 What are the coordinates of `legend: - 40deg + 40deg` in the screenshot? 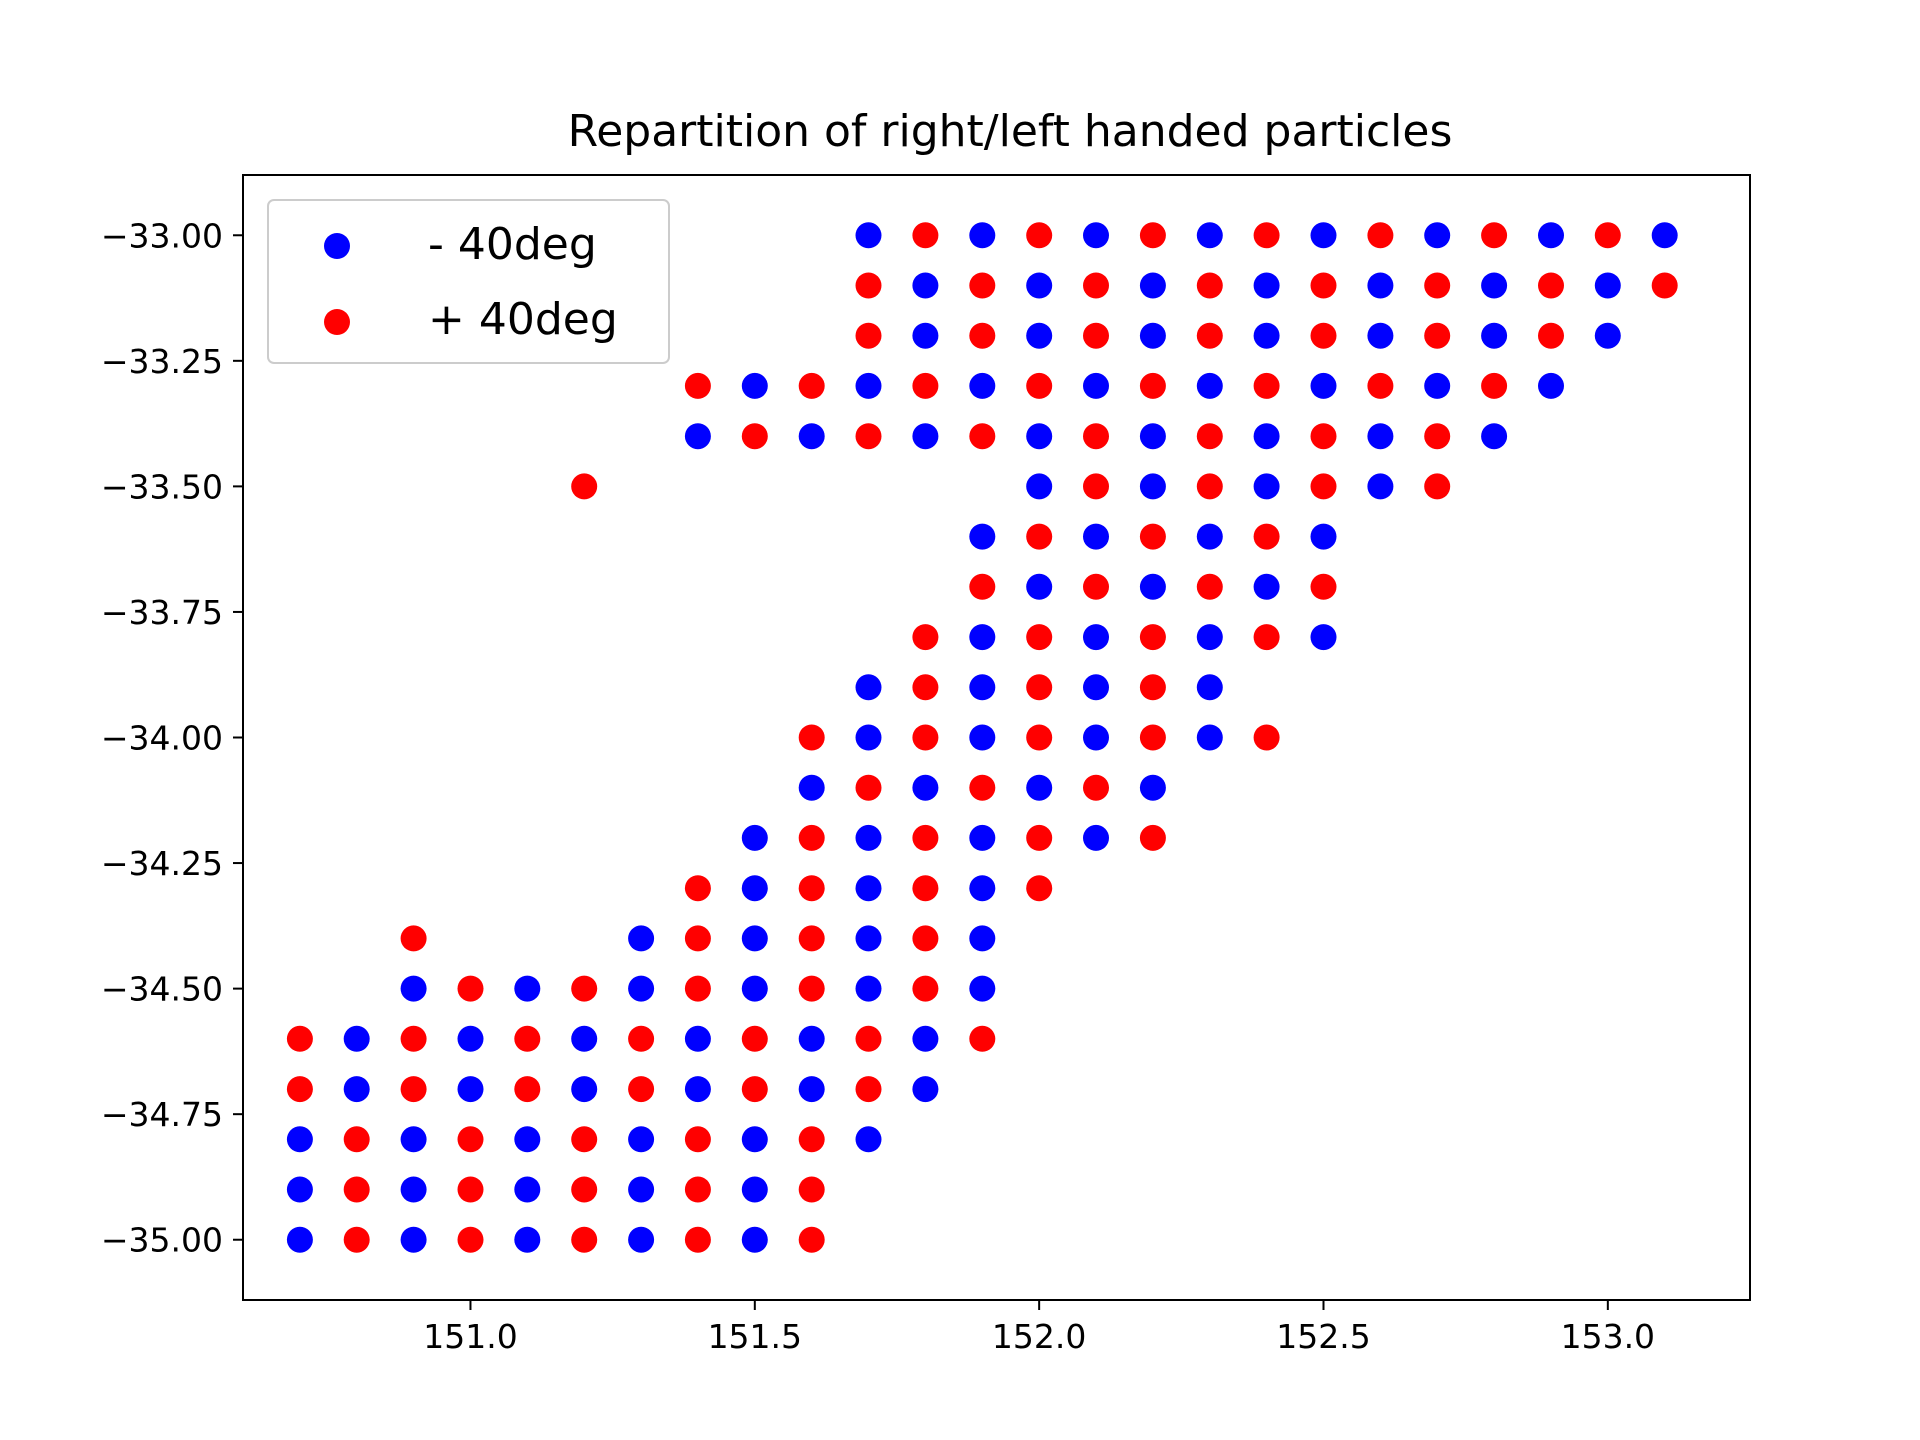 It's located at (468, 281).